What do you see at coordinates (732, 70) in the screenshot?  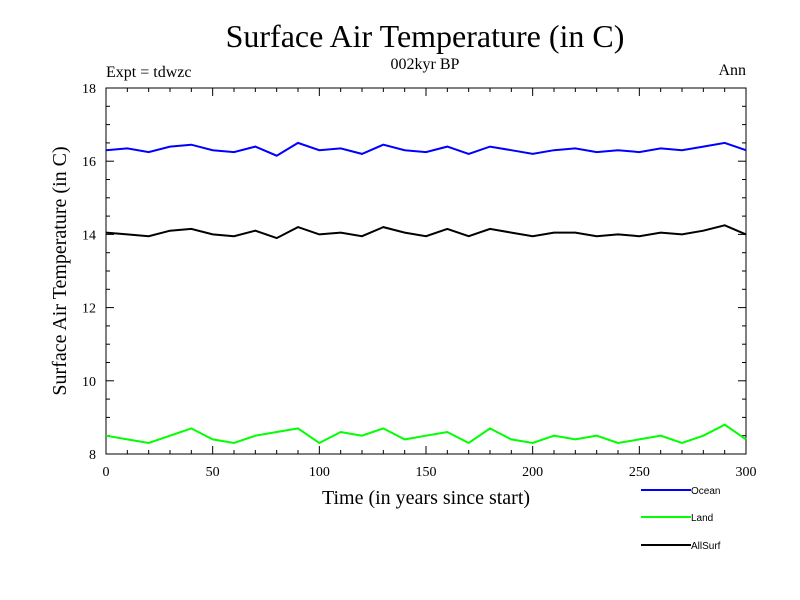 I see `season-label: Ann` at bounding box center [732, 70].